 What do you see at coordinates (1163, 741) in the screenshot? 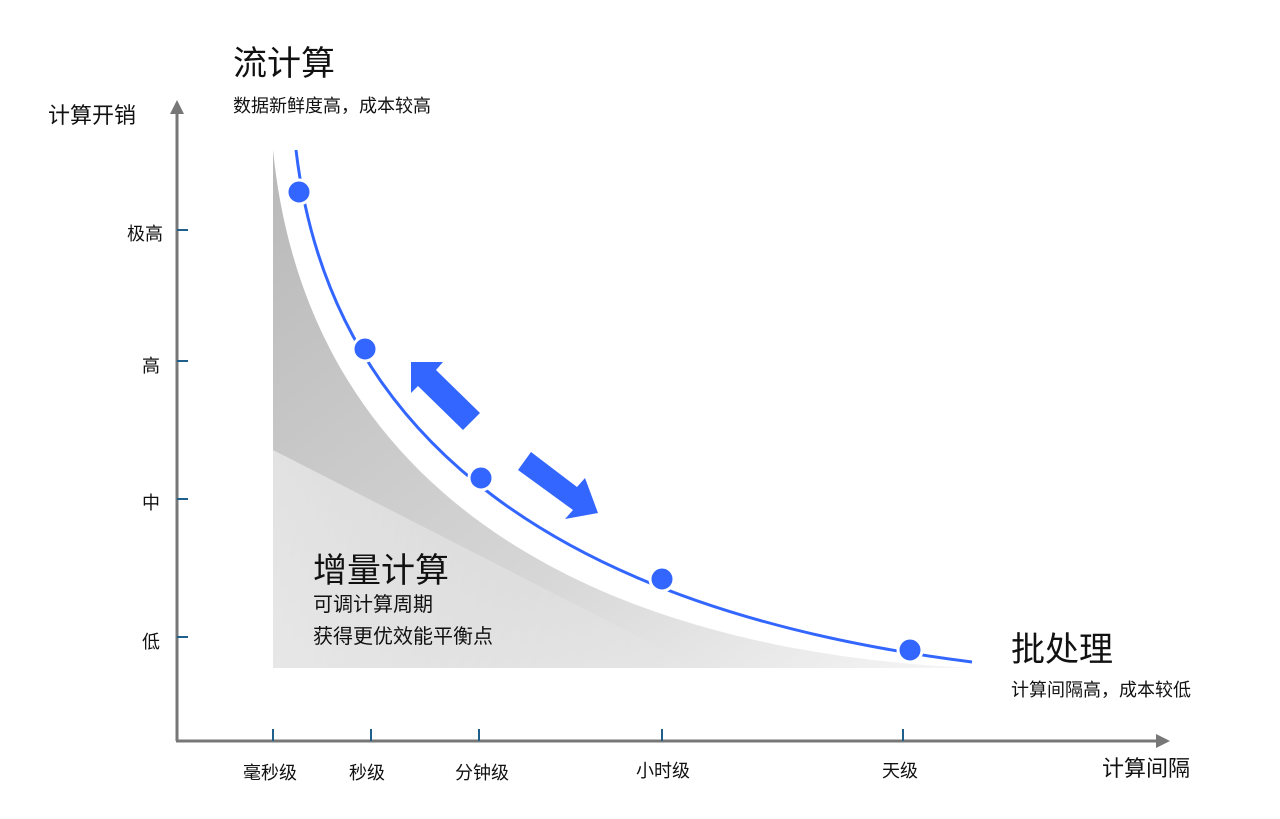
I see `x-axis-arrow-icon` at bounding box center [1163, 741].